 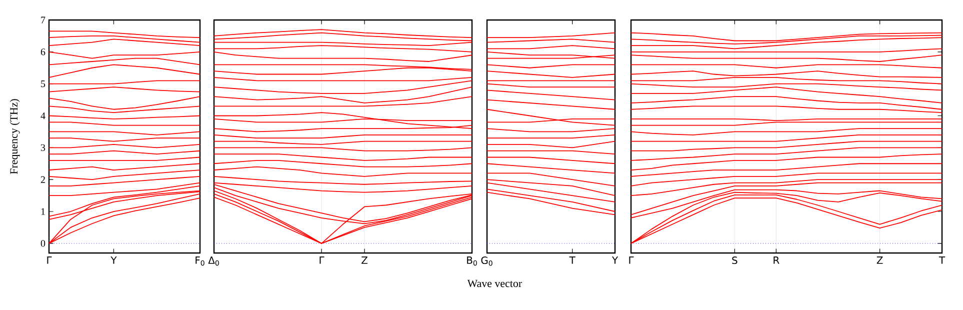 I want to click on y-tick-label: 5, so click(x=43, y=84).